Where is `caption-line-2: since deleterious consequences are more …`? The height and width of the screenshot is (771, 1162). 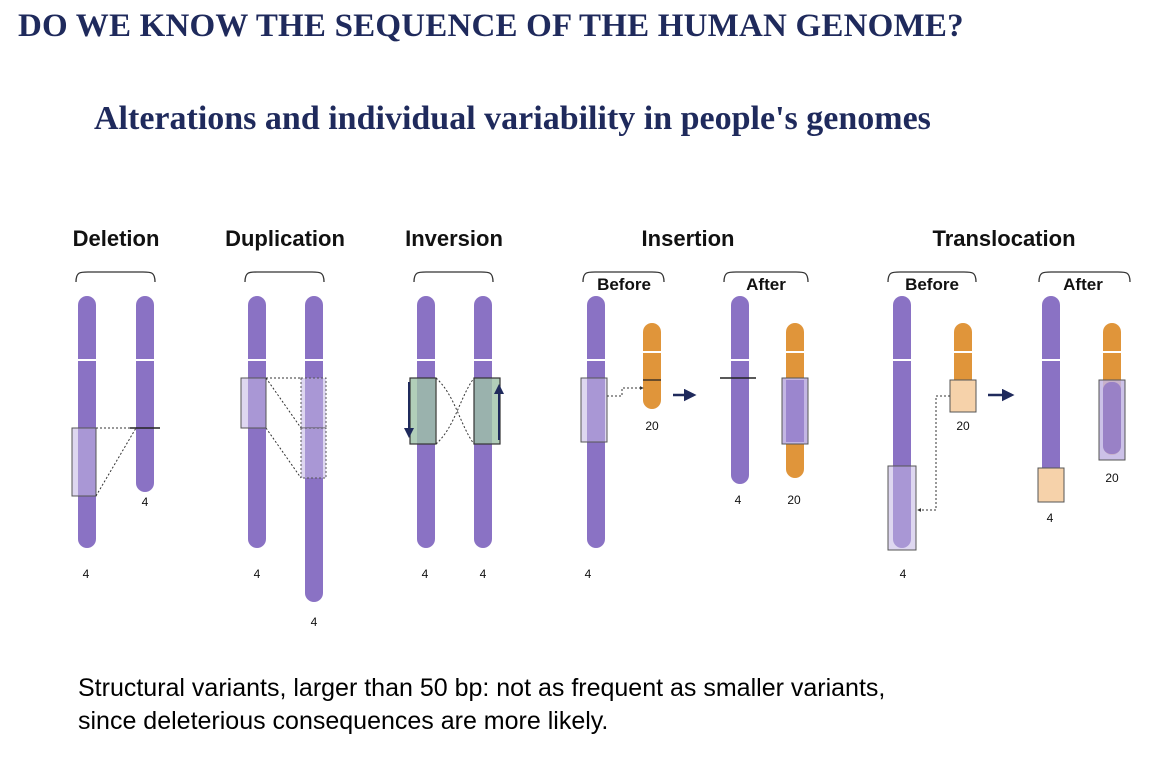 caption-line-2: since deleterious consequences are more … is located at coordinates (343, 721).